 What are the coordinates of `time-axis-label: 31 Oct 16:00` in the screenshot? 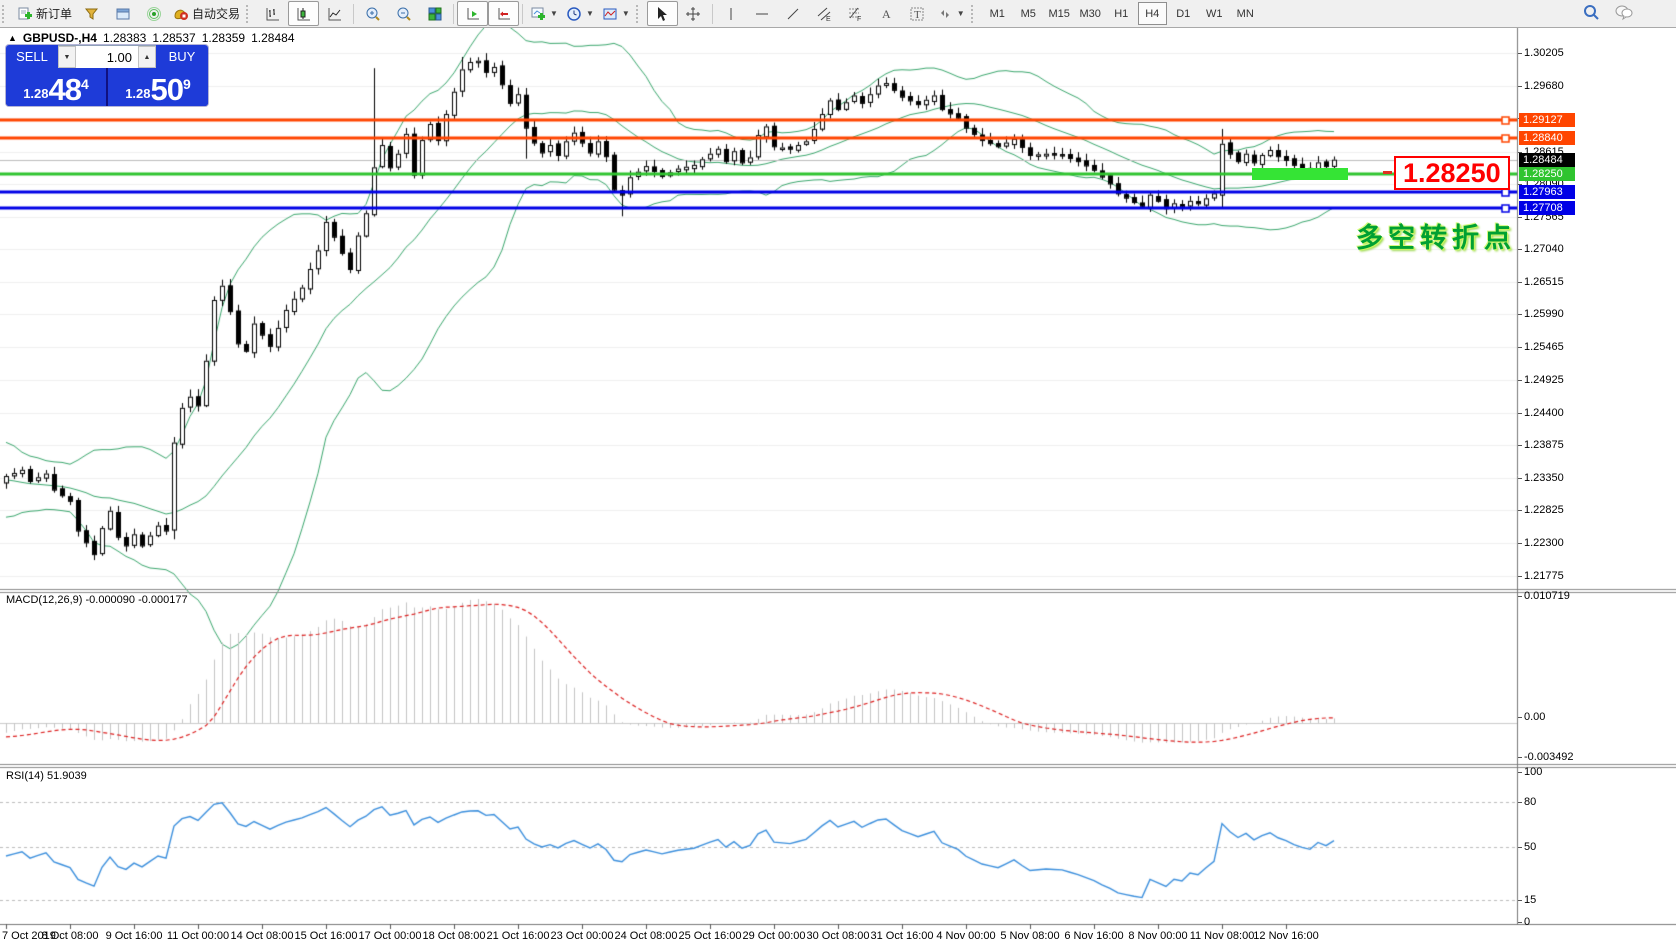 It's located at (902, 936).